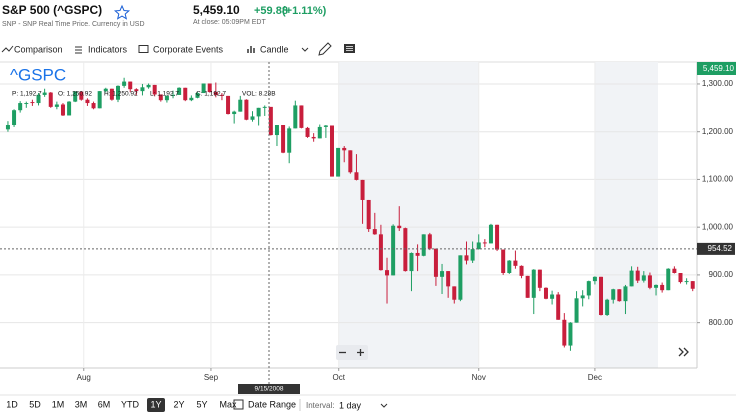 Image resolution: width=736 pixels, height=420 pixels. What do you see at coordinates (58, 404) in the screenshot?
I see `range-button: 1M` at bounding box center [58, 404].